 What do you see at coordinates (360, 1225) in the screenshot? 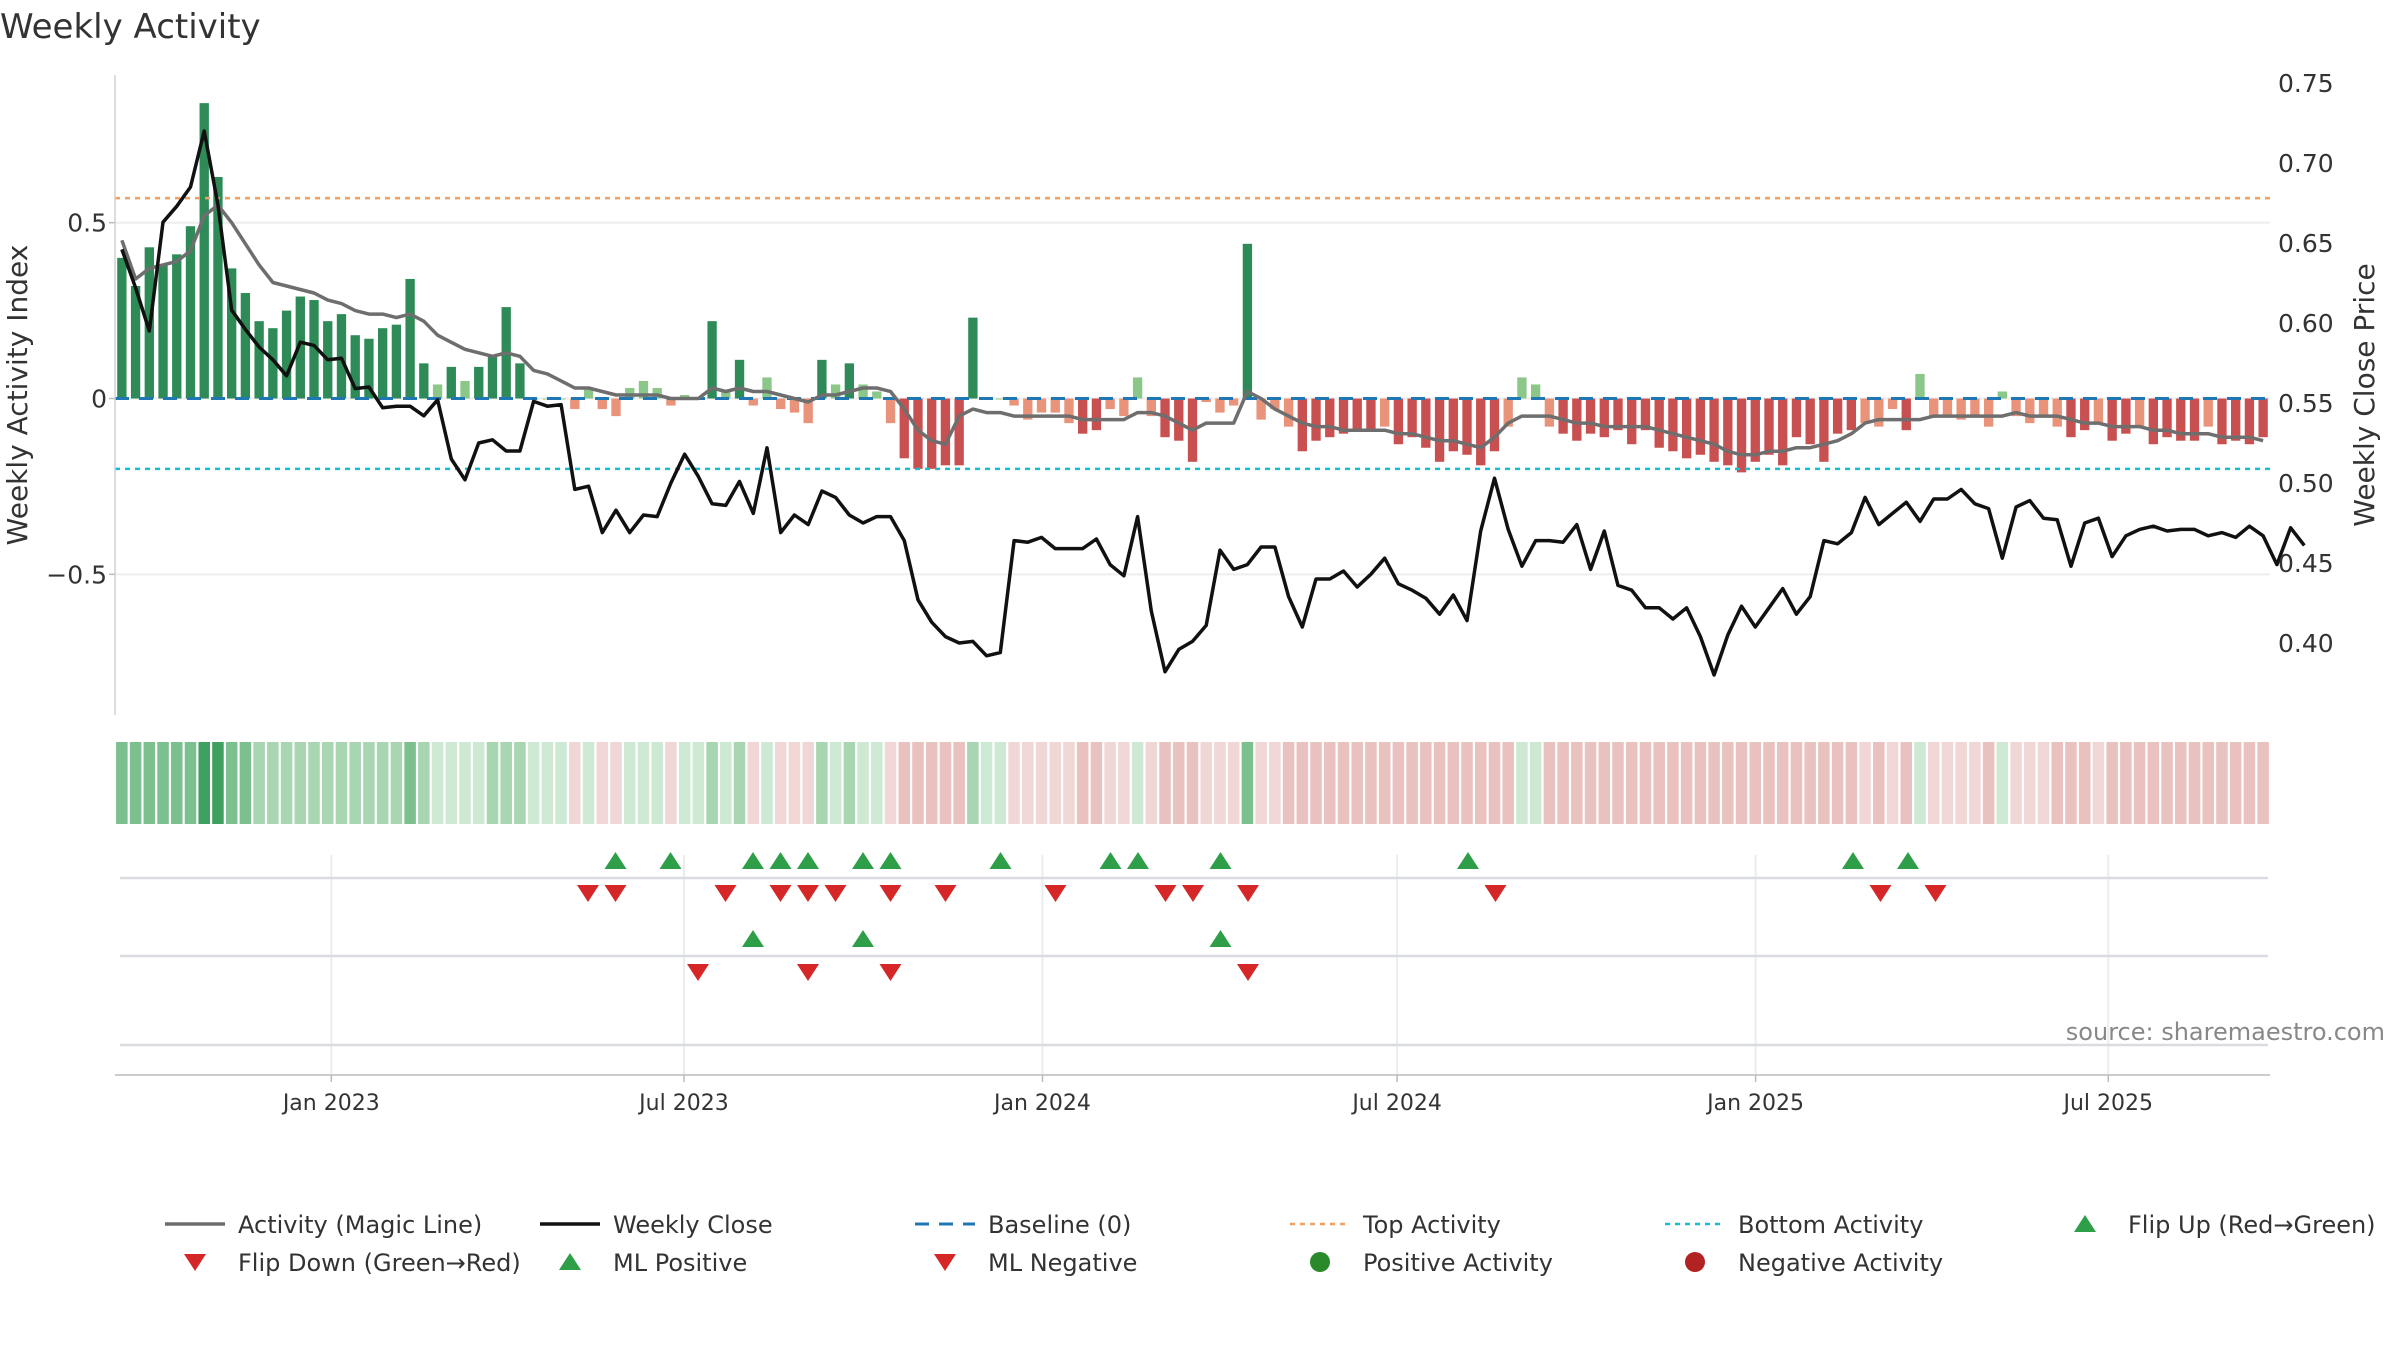
I see `legend-label: Activity (Magic Line)` at bounding box center [360, 1225].